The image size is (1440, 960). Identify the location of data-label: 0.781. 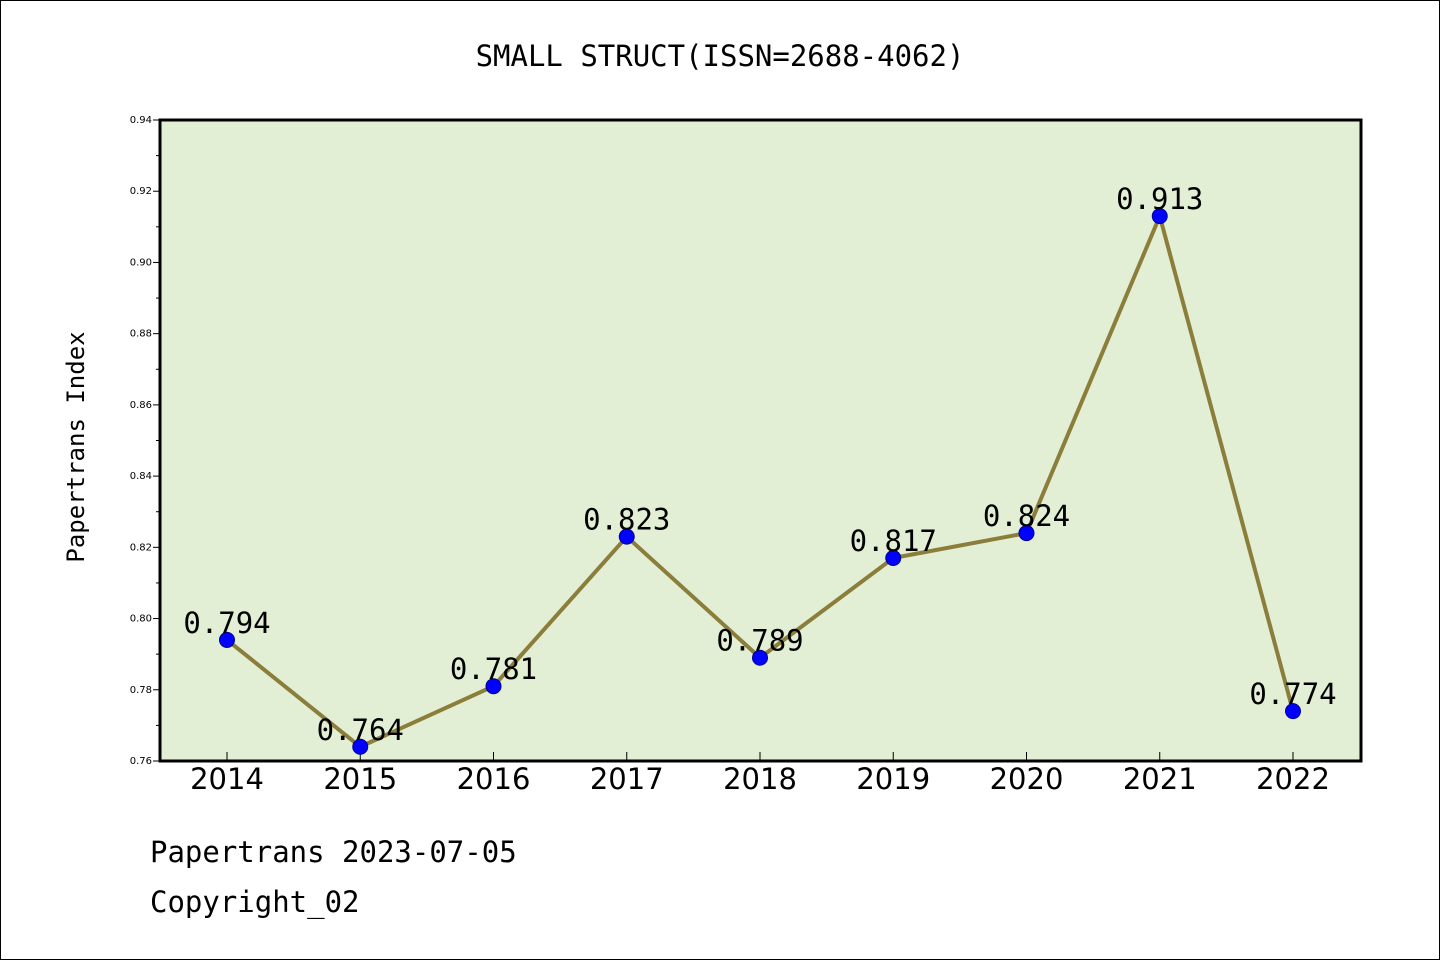
(493, 669).